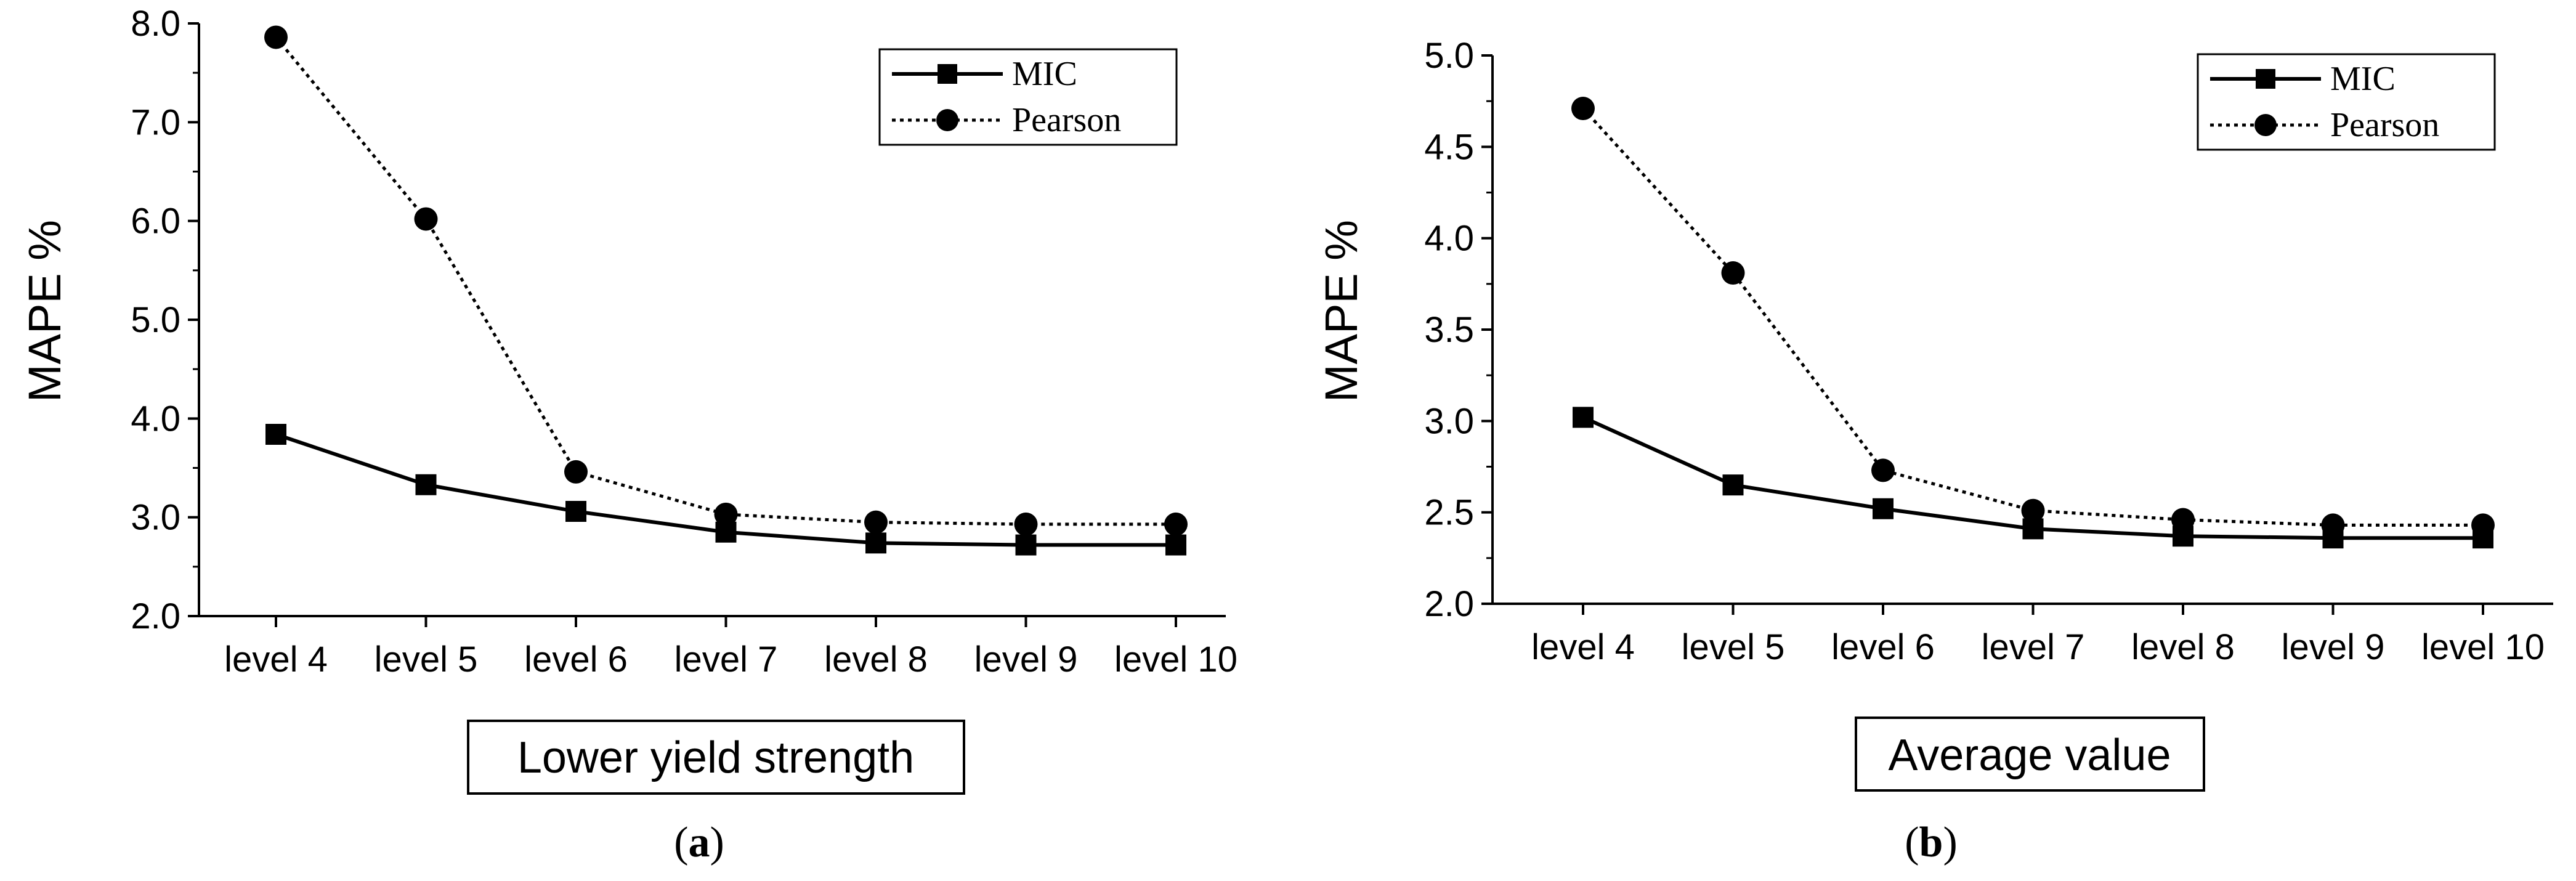 This screenshot has width=2576, height=881. What do you see at coordinates (2363, 79) in the screenshot?
I see `legend-label-mic-b: MIC` at bounding box center [2363, 79].